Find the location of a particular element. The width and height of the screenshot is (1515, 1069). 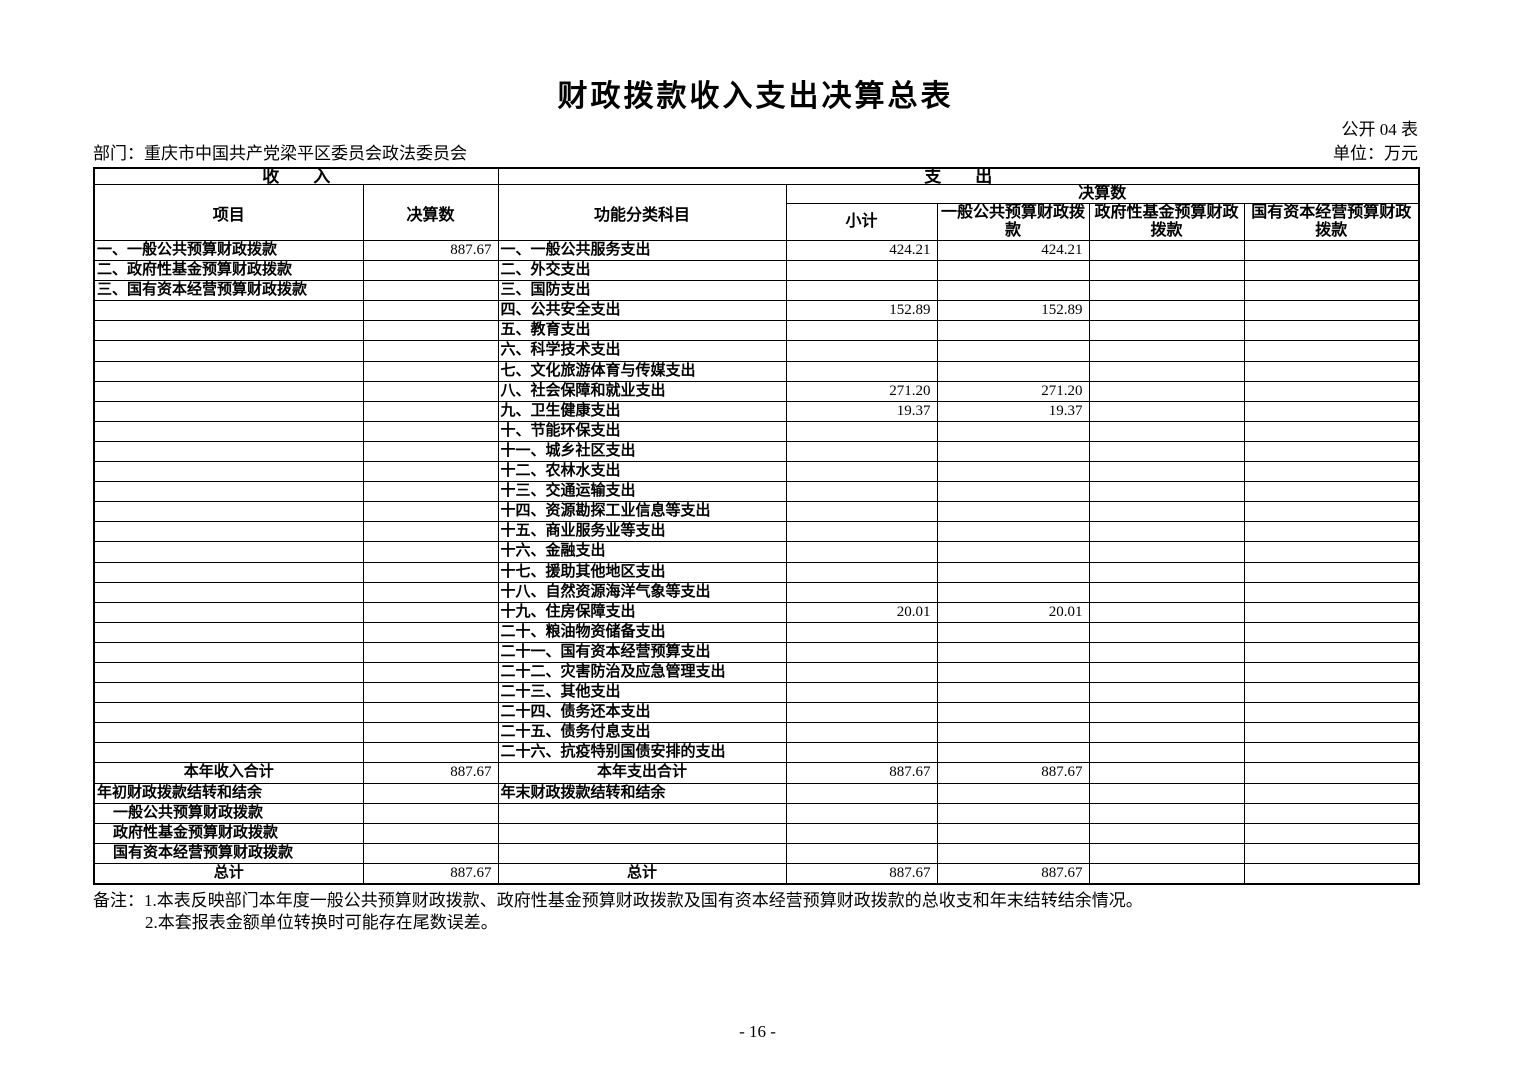

income-amount-cell: 887.67 is located at coordinates (430, 873).